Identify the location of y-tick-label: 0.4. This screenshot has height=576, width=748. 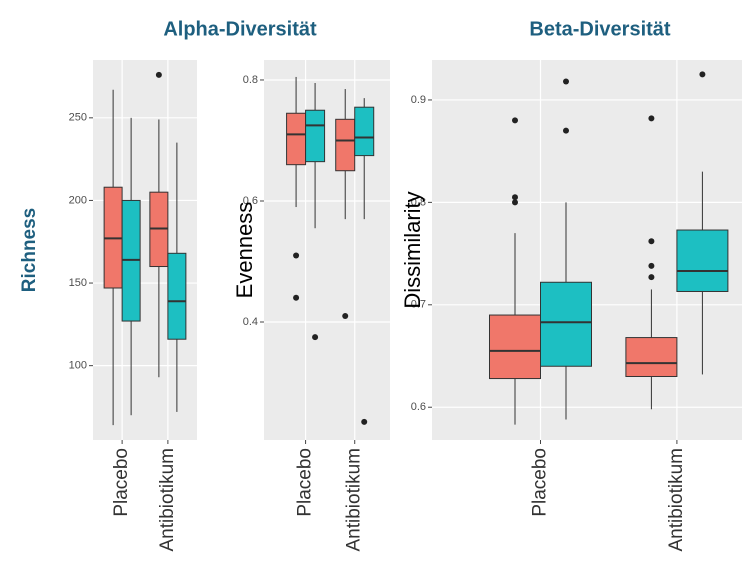
(250, 322).